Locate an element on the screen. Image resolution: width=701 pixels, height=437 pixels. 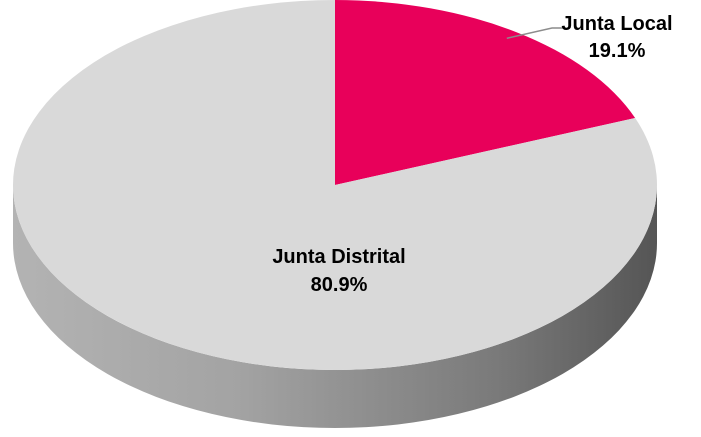
leader-line-junta-local is located at coordinates (534, 33).